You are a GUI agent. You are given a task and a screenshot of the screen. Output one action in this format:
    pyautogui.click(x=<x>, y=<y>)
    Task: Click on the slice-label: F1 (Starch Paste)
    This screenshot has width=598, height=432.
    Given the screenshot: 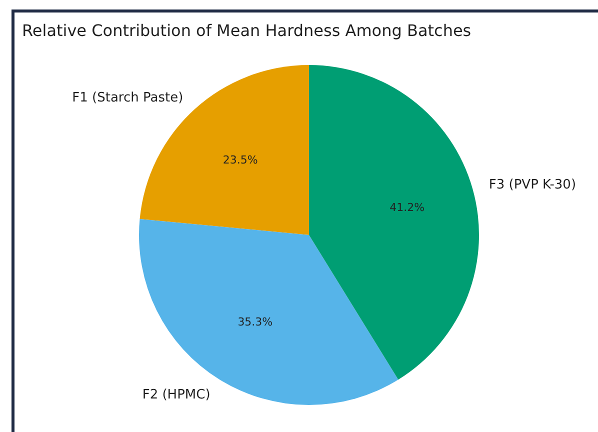 What is the action you would take?
    pyautogui.click(x=128, y=98)
    